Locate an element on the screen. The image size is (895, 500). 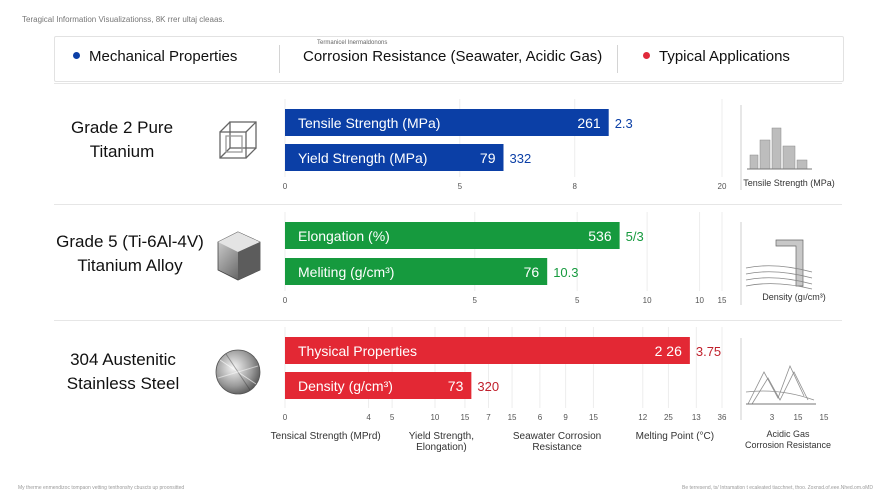
material-name-line1: Grade 2 Pure is located at coordinates (122, 127).